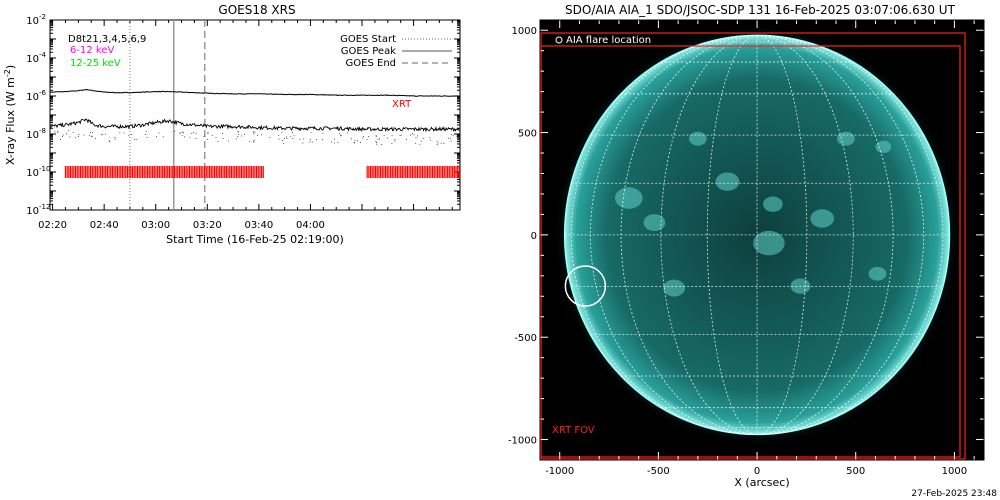 The height and width of the screenshot is (500, 1000). What do you see at coordinates (104, 225) in the screenshot?
I see `goes-x-tick-label: 02:40` at bounding box center [104, 225].